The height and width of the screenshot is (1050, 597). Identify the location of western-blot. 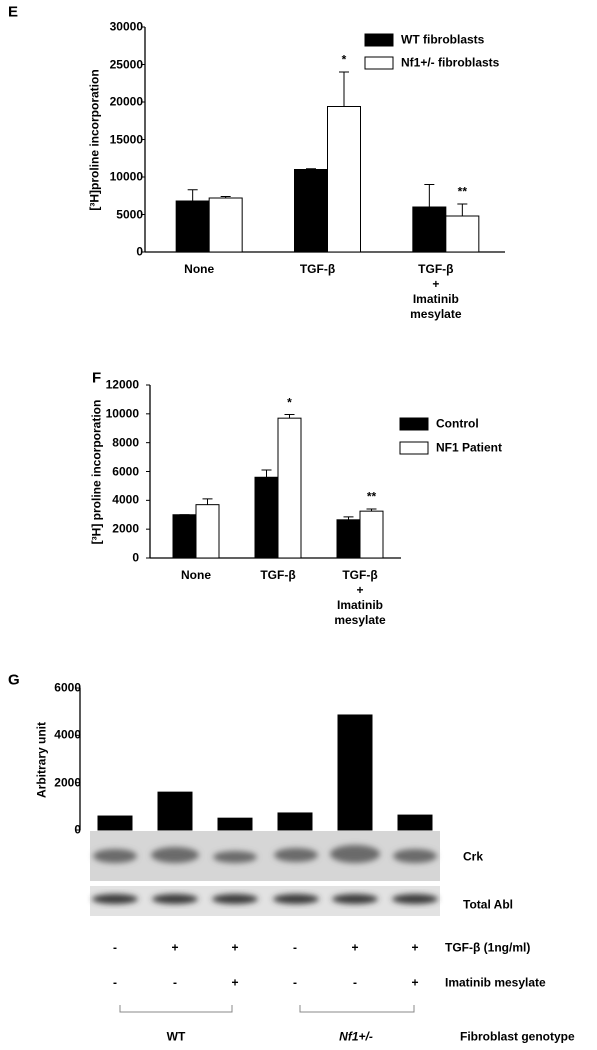
(265, 873).